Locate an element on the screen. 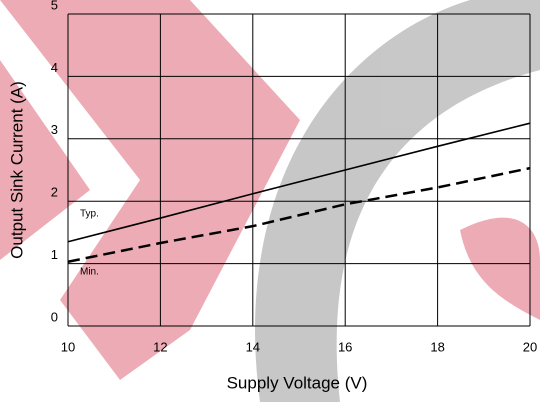 Image resolution: width=540 pixels, height=402 pixels. x-tick-label: 18 is located at coordinates (437, 346).